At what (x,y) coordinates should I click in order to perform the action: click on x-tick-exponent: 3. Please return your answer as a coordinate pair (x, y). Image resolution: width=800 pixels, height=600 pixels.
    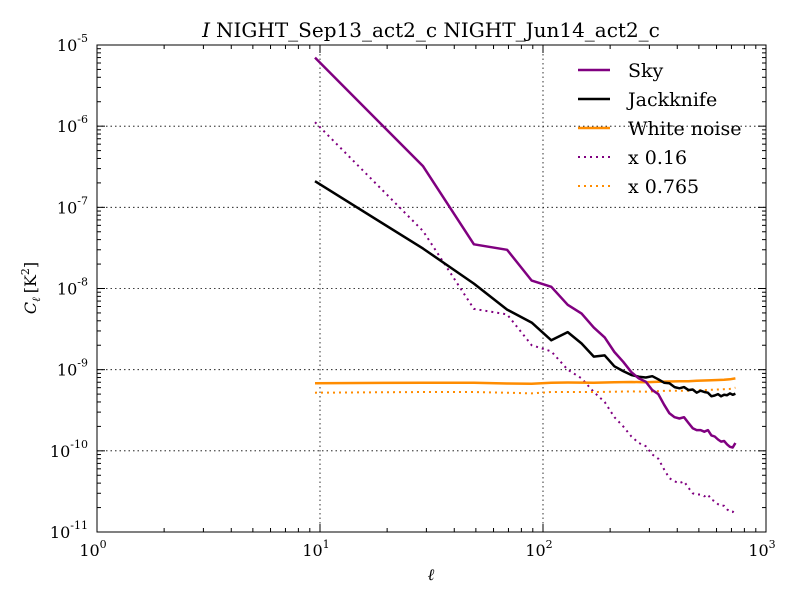
    Looking at the image, I should click on (772, 544).